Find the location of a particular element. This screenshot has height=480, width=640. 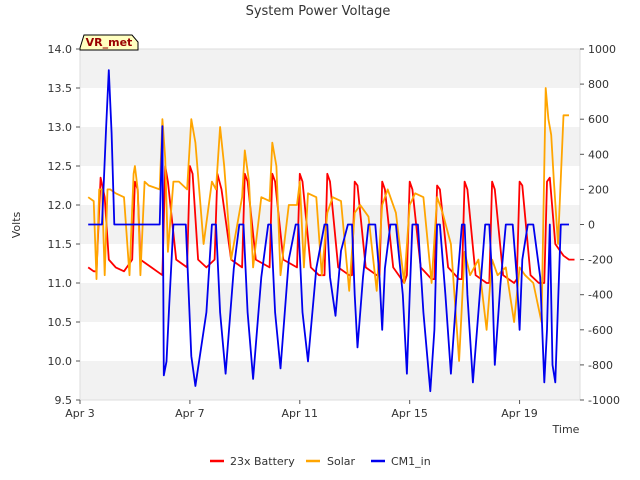

y2-tick-label: 1000 is located at coordinates (602, 49).